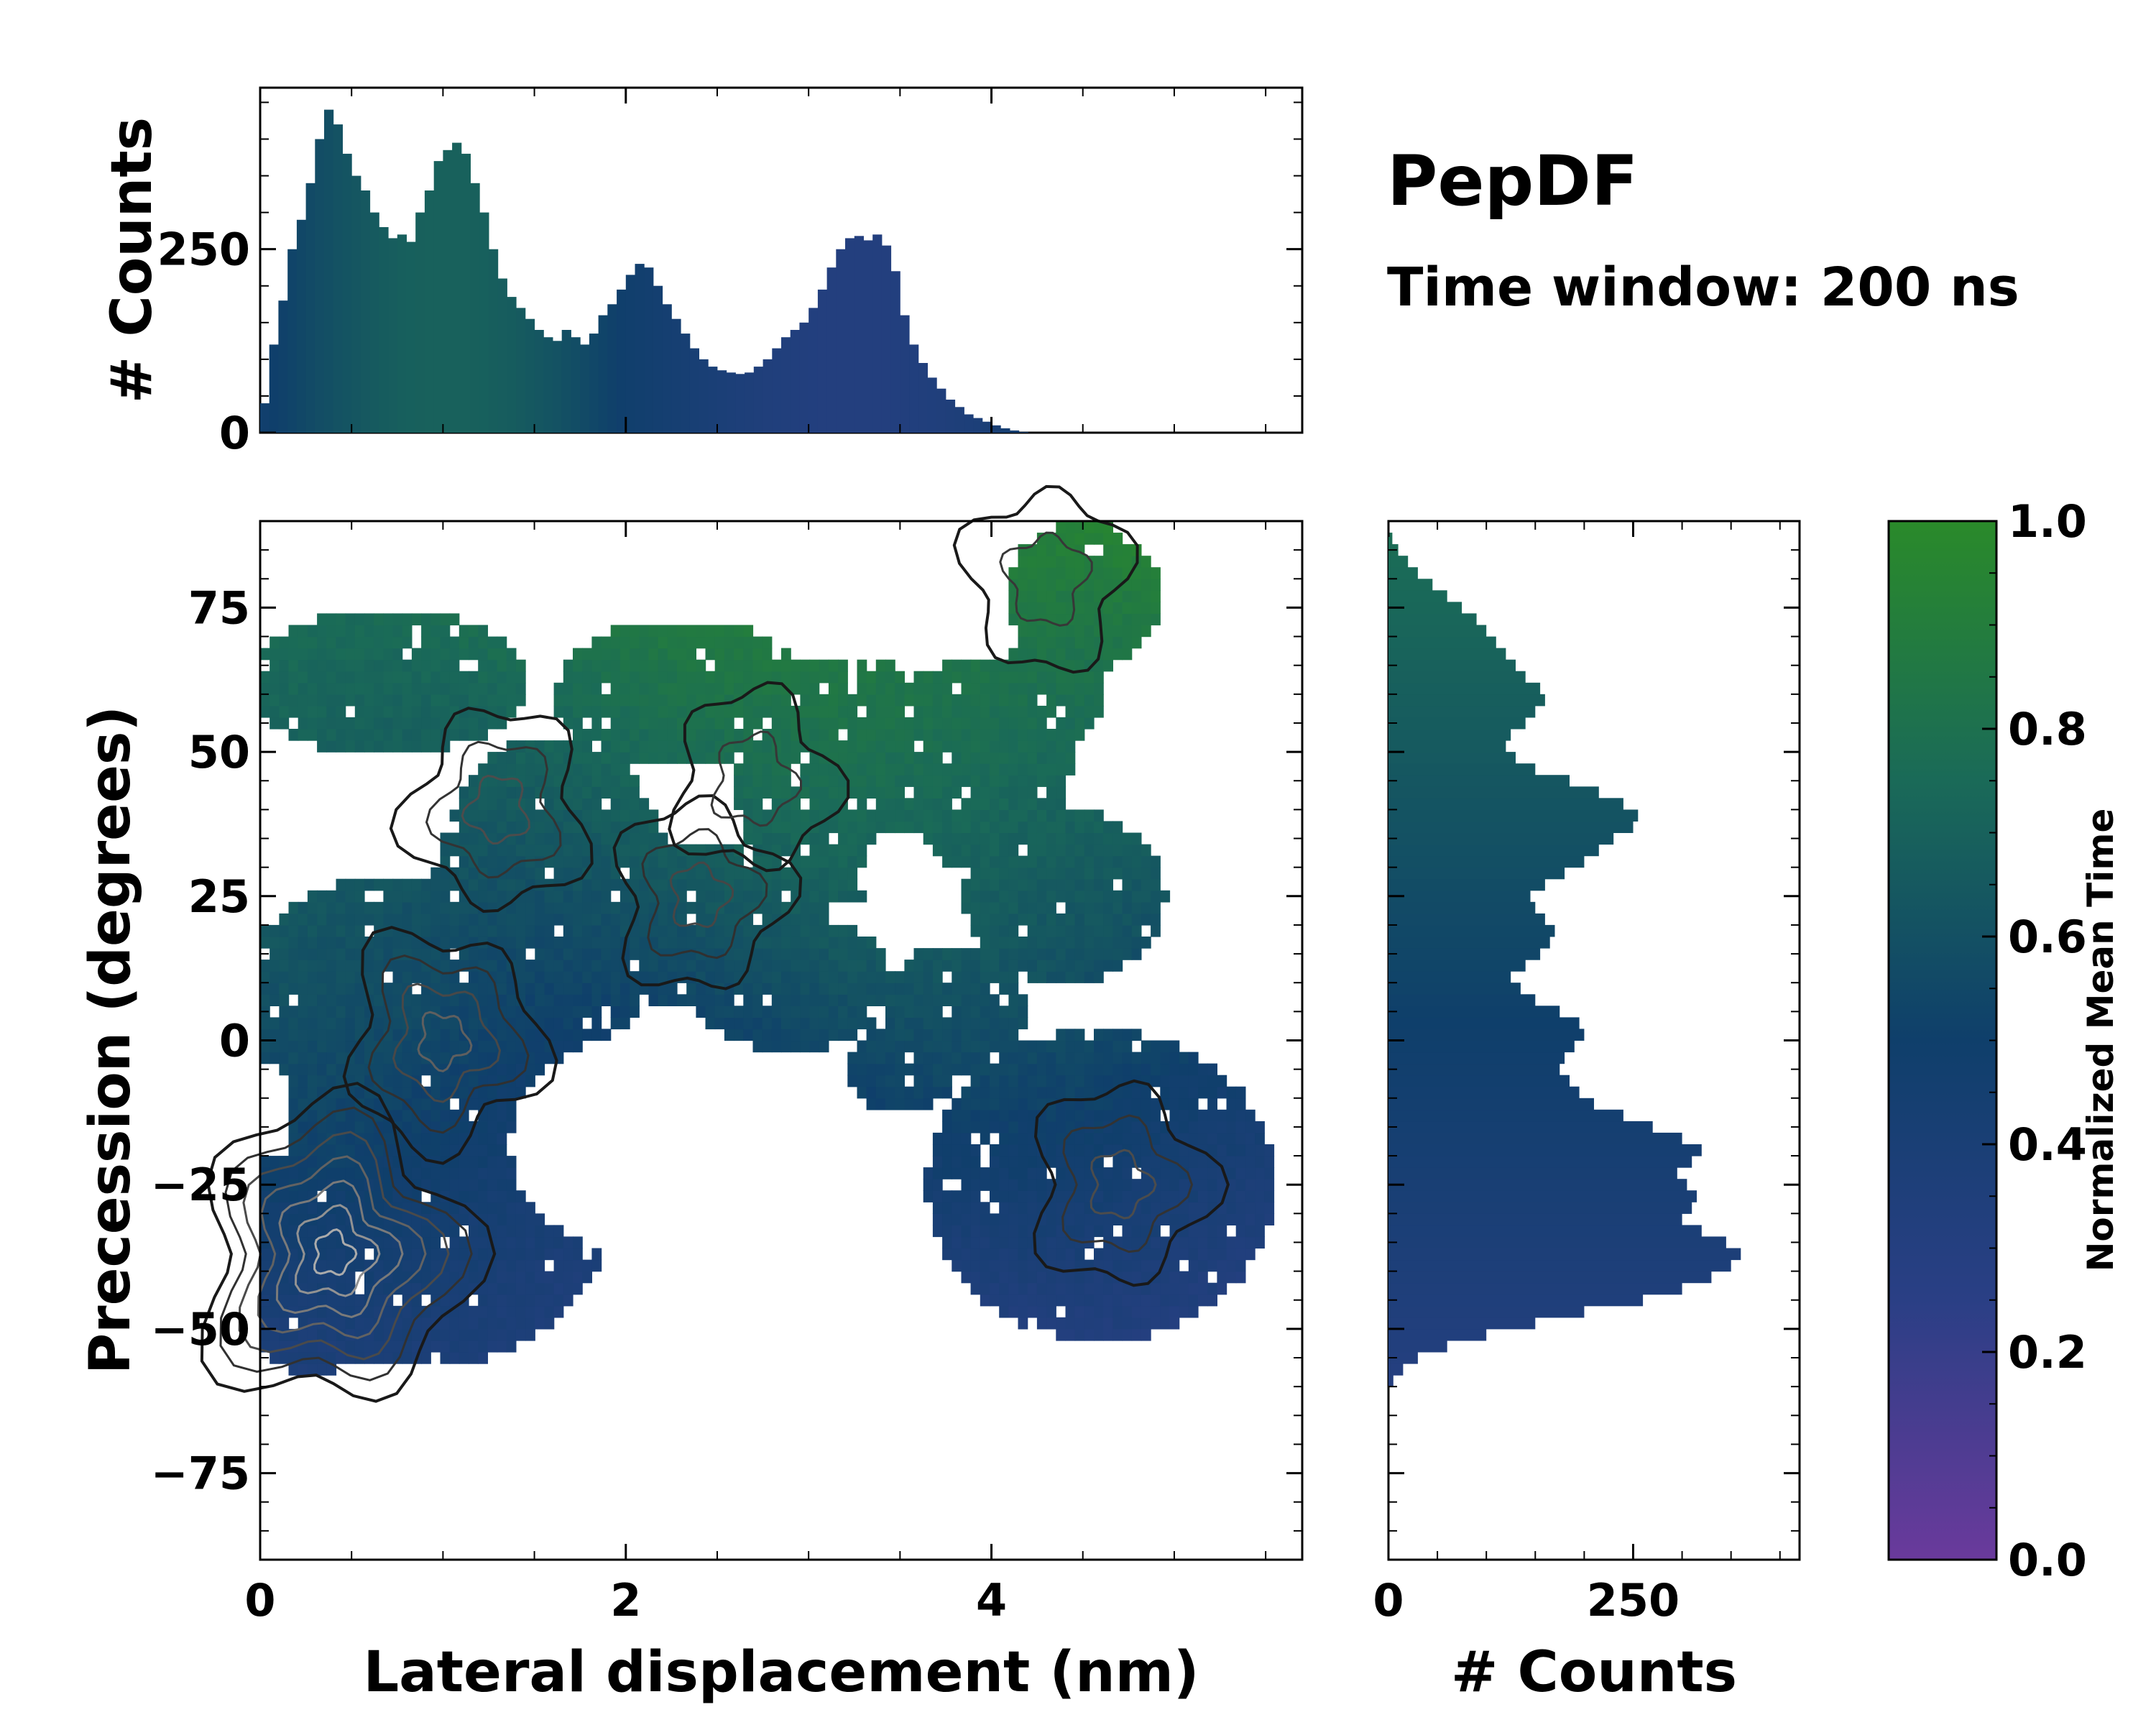  I want to click on right-hist-xtick-label: 250, so click(1633, 1600).